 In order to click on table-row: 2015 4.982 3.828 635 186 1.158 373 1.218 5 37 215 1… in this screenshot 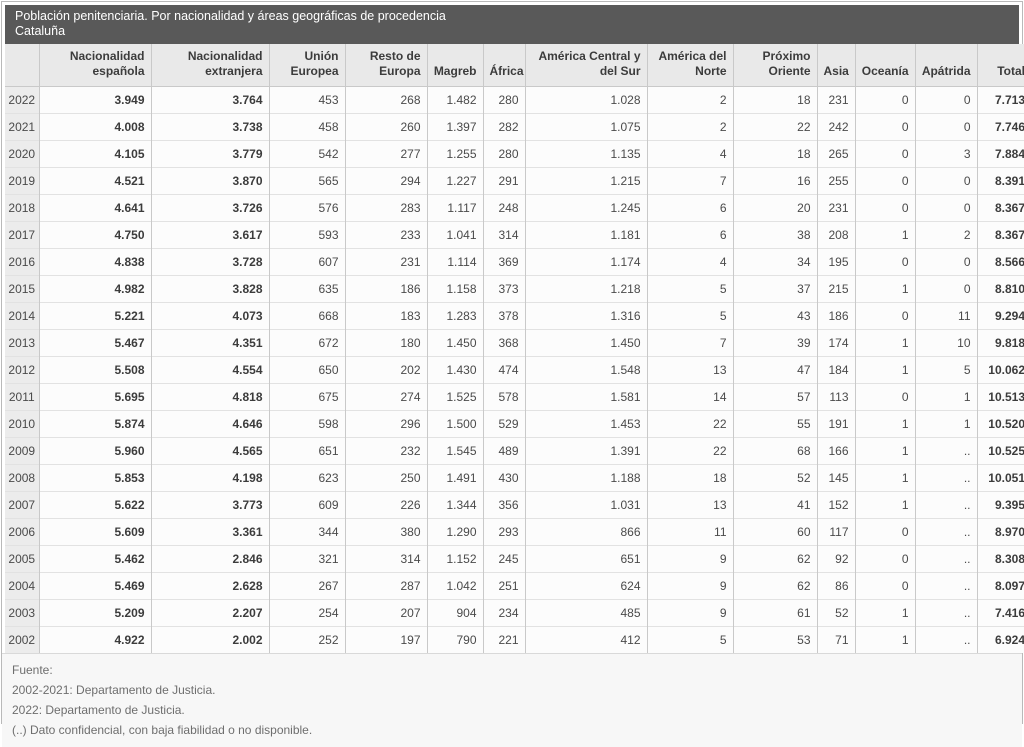, I will do `click(514, 289)`.